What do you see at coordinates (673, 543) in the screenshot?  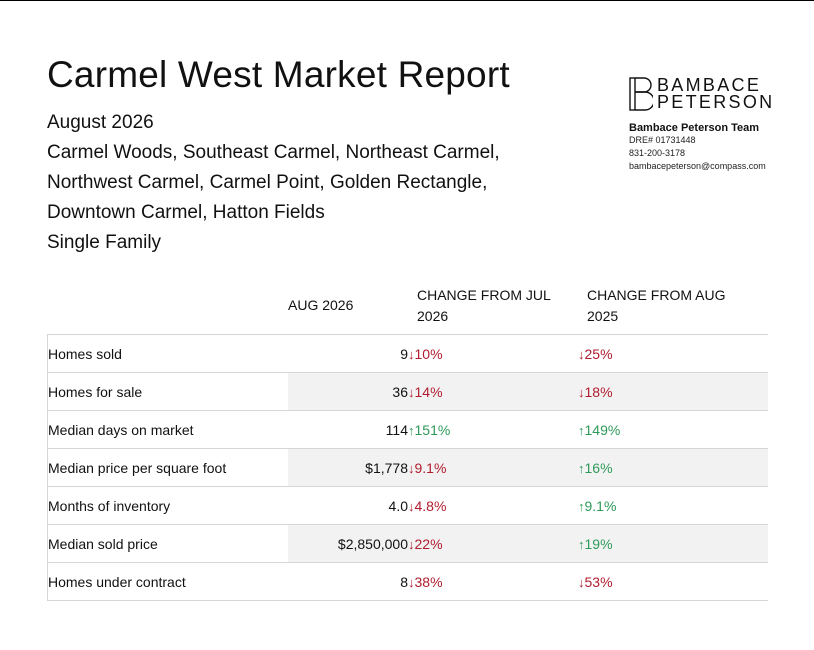 I see `change-from-aug-cell: ↑19%` at bounding box center [673, 543].